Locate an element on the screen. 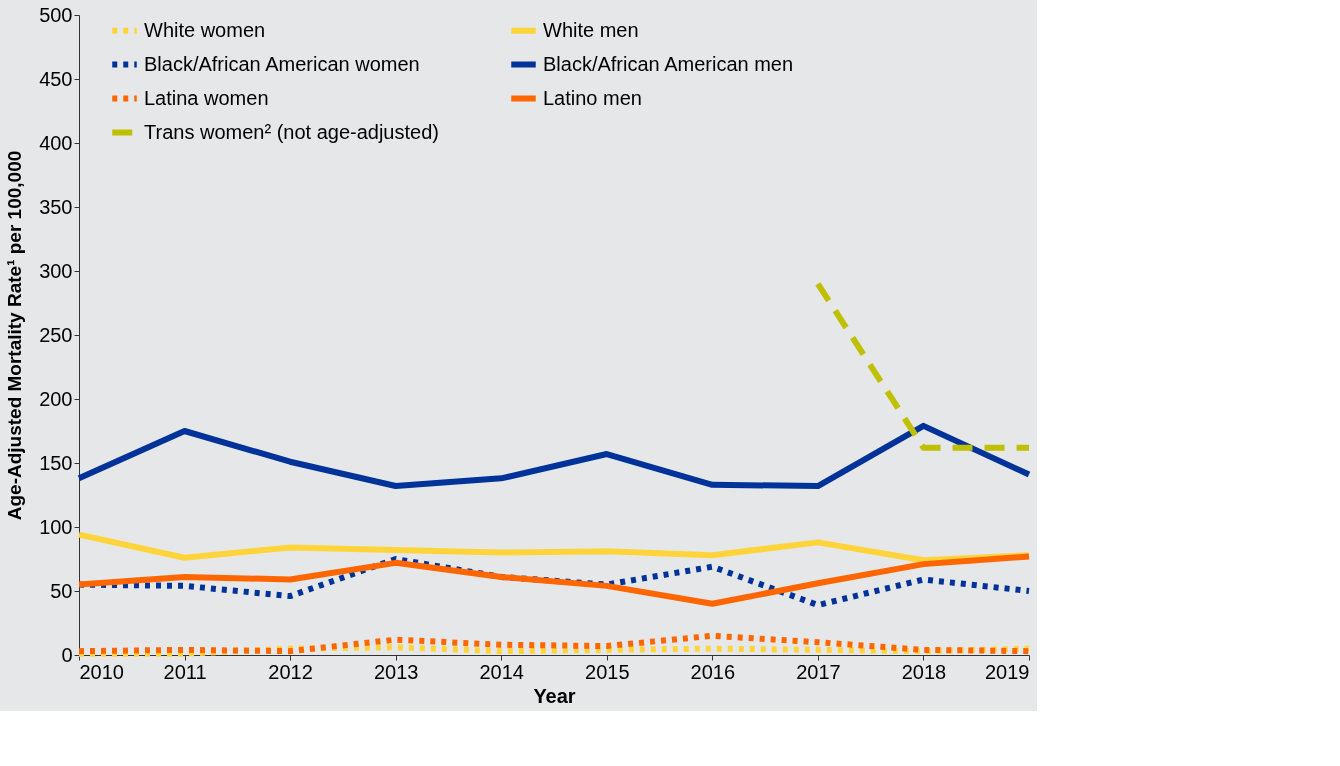 The width and height of the screenshot is (1340, 766). legend-label: Black/African American men is located at coordinates (668, 63).